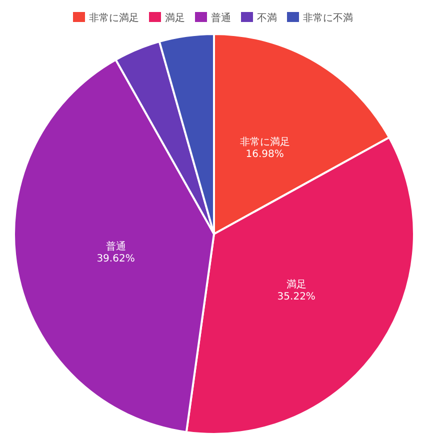  Describe the element at coordinates (328, 18) in the screenshot. I see `legend-label: 非常に不満` at that location.